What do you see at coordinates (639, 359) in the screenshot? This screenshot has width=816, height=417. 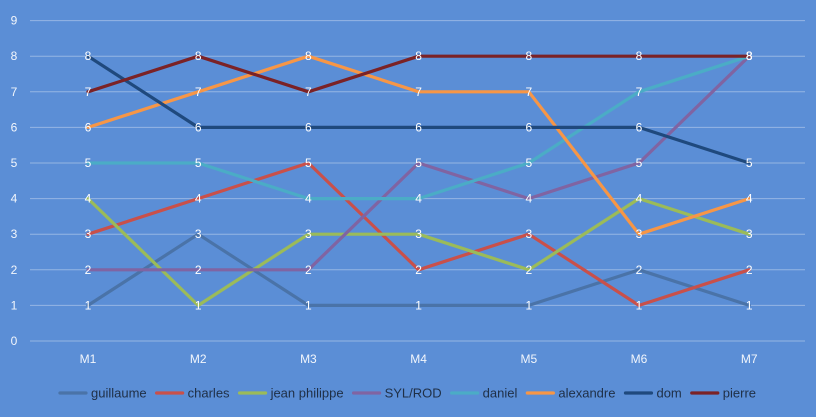 I see `x-tick-label: M6` at bounding box center [639, 359].